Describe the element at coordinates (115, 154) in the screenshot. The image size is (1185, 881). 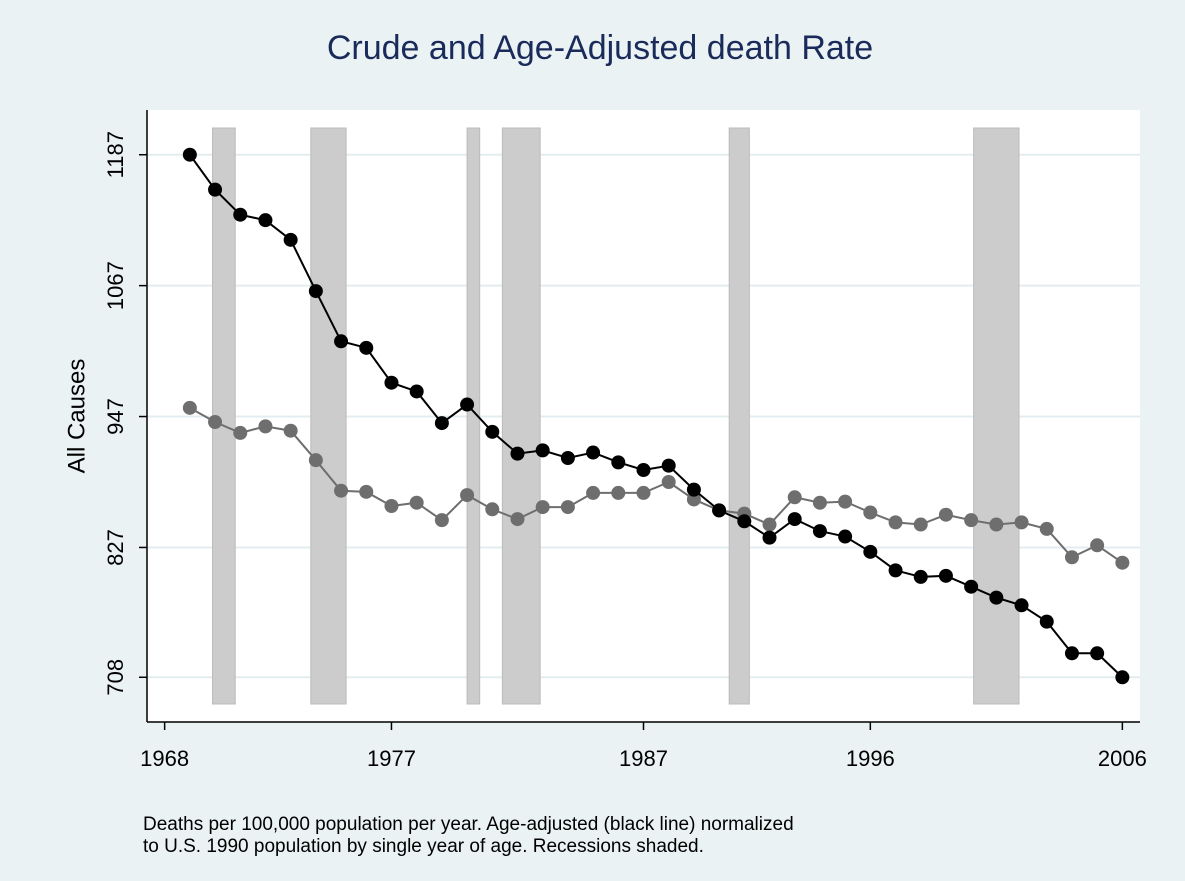
I see `y-tick-label: 1187` at that location.